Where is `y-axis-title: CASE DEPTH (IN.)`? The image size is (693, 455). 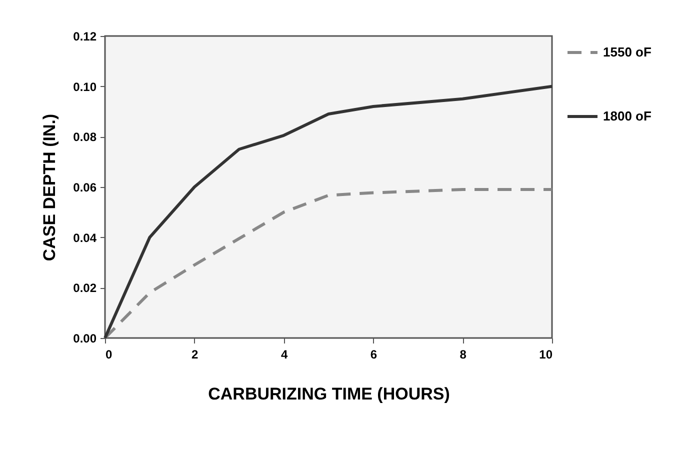
y-axis-title: CASE DEPTH (IN.) is located at coordinates (50, 188).